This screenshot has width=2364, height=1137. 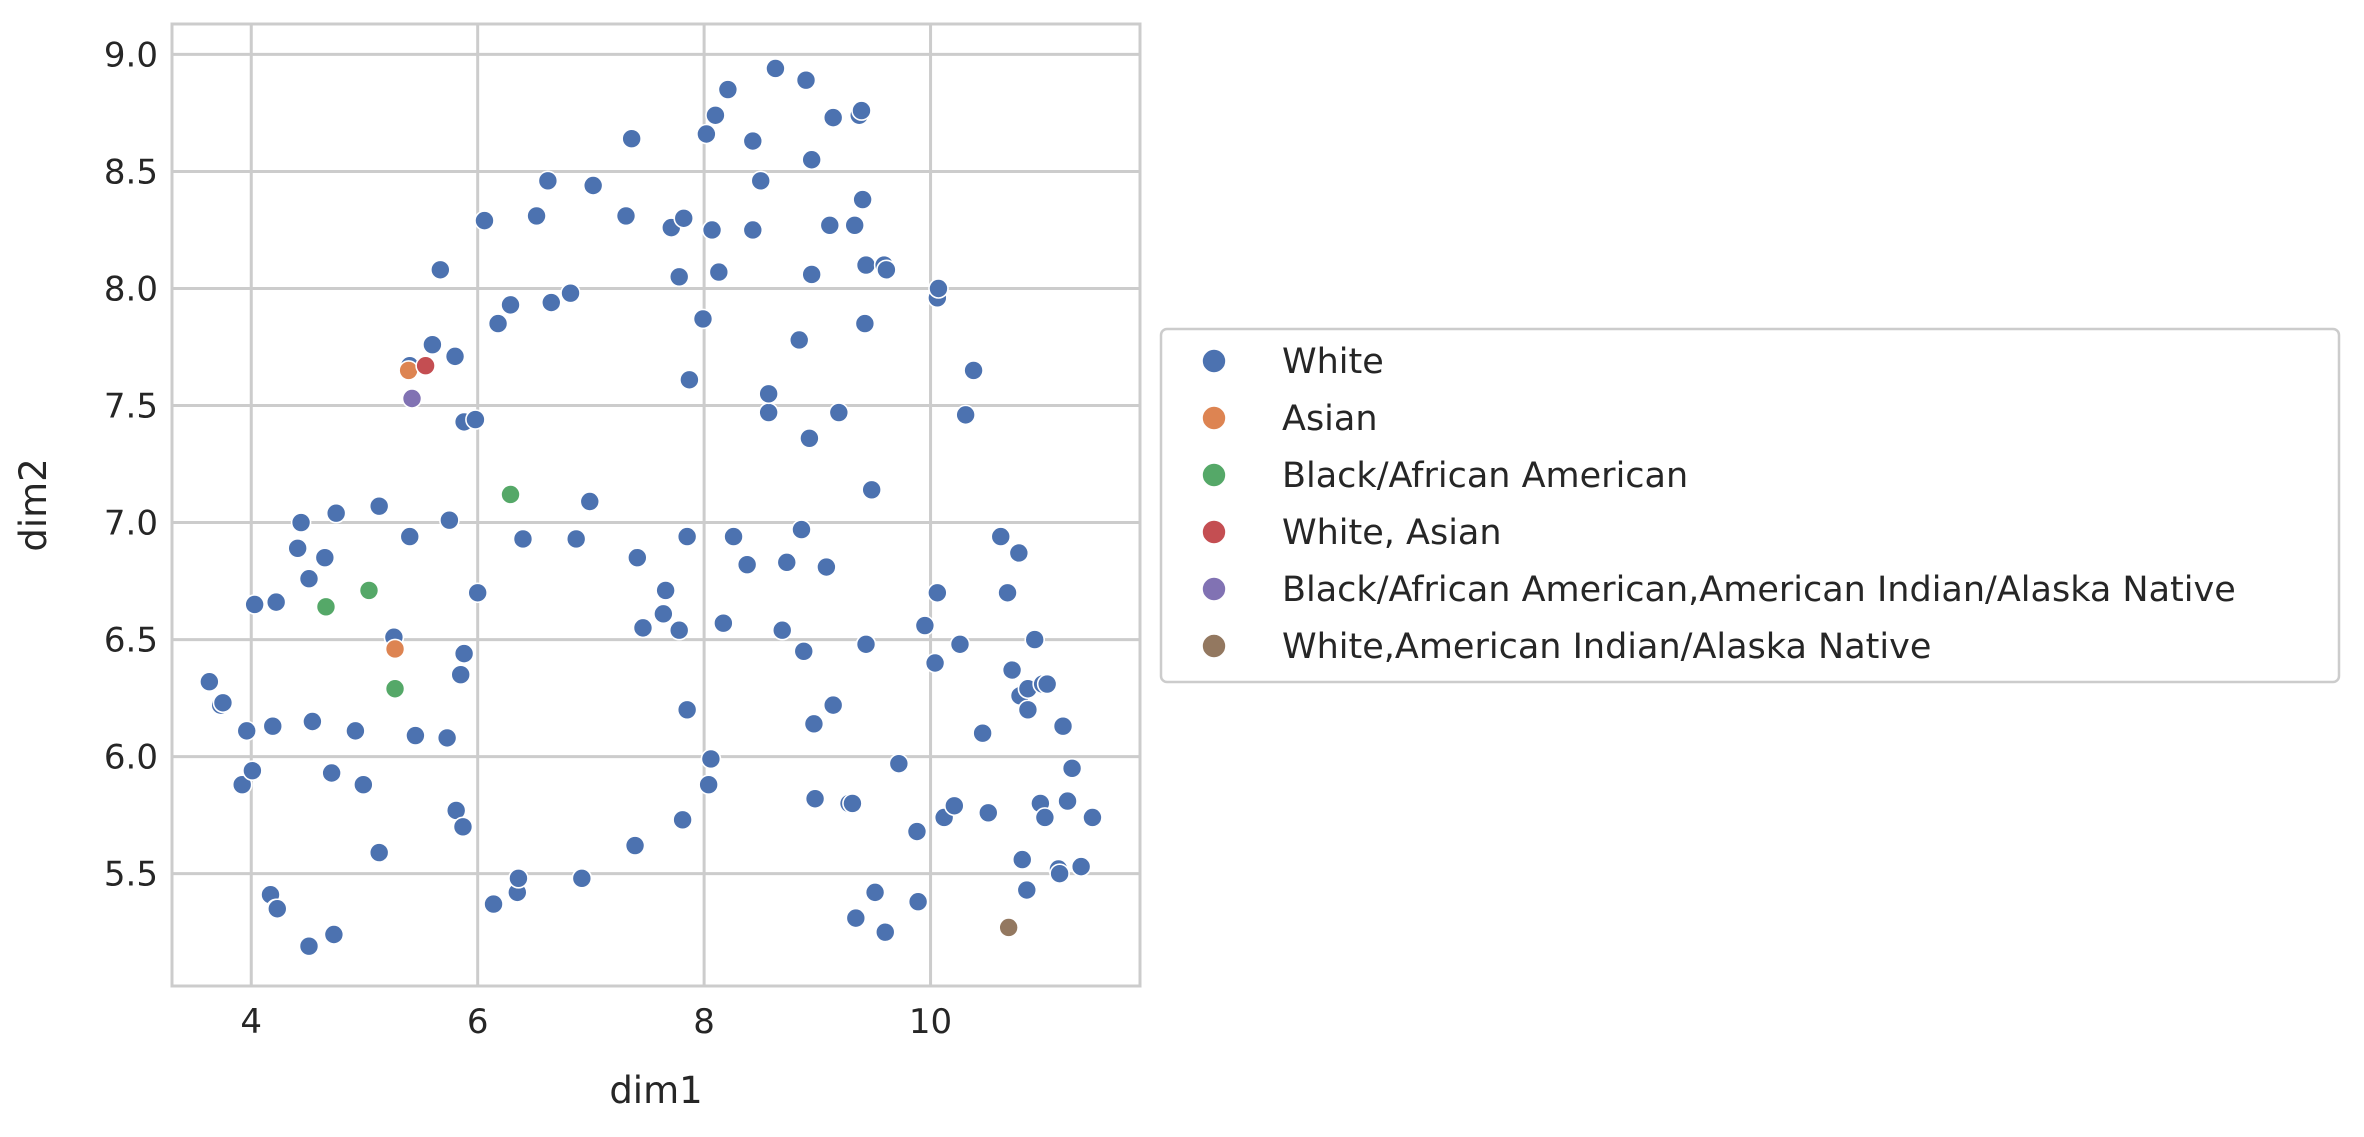 I want to click on data-point-black-african-american-american-indian-alaska-native, so click(x=412, y=398).